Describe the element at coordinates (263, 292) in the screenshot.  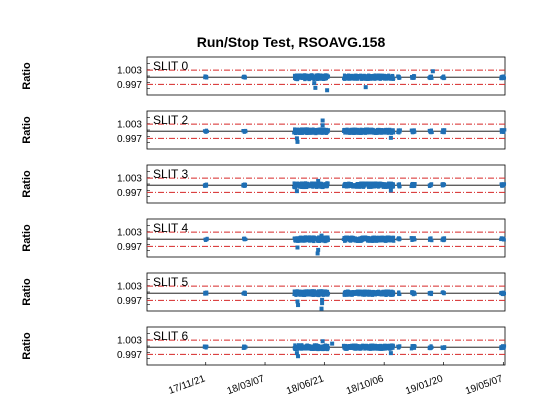
I see `panel-slit-5: 1.003 0.997 Ratio SLIT 5` at that location.